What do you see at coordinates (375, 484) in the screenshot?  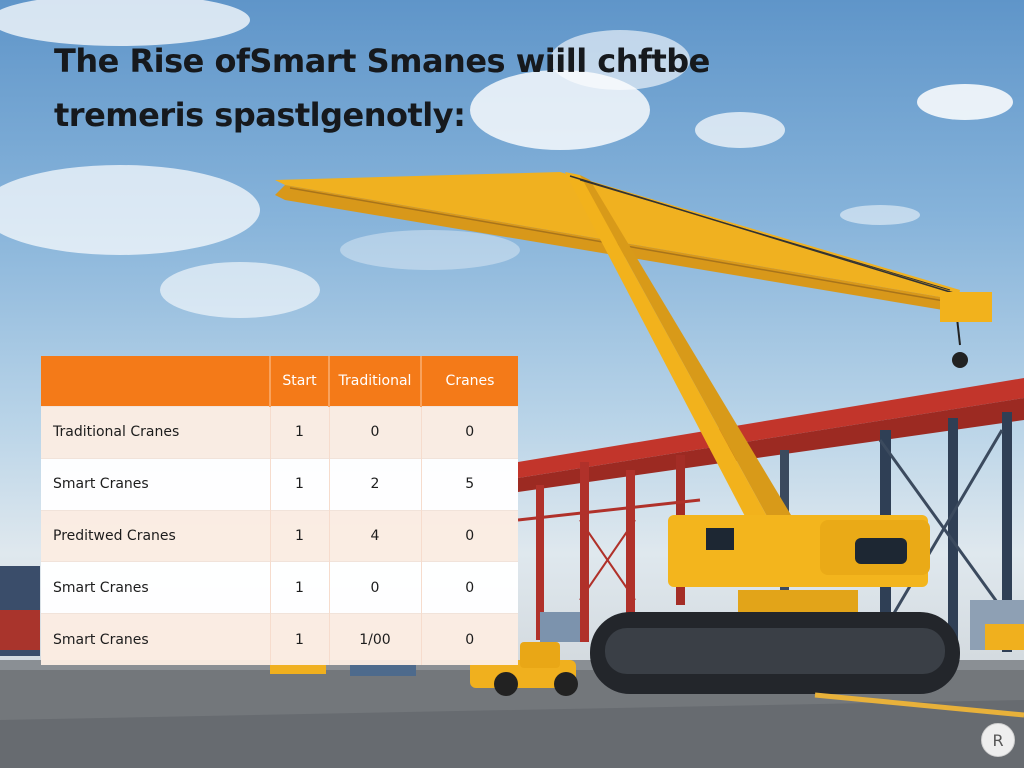 I see `table-cell: 2` at bounding box center [375, 484].